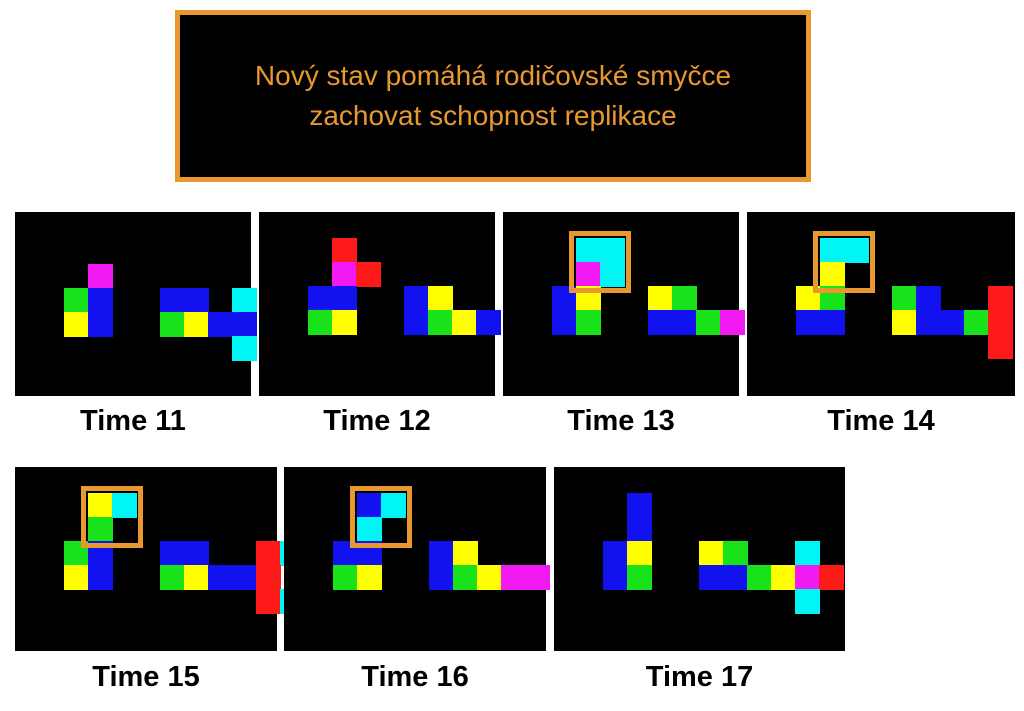  What do you see at coordinates (133, 421) in the screenshot?
I see `caption-time-11: Time 11` at bounding box center [133, 421].